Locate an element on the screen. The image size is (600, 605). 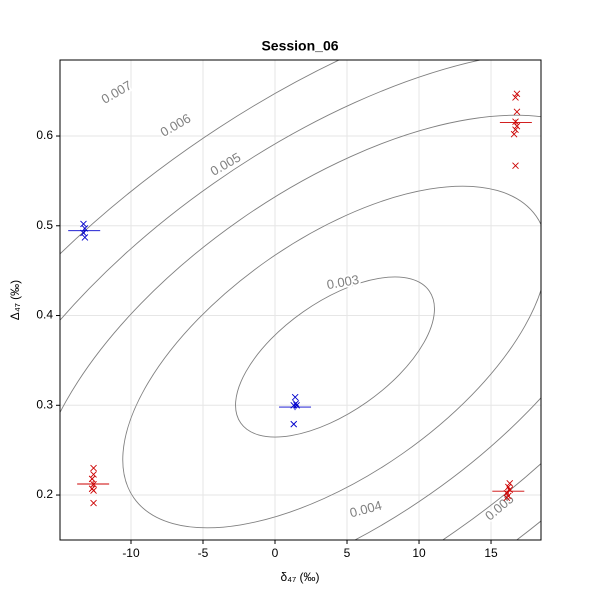
y-tick-label: 0.2 is located at coordinates (44, 494).